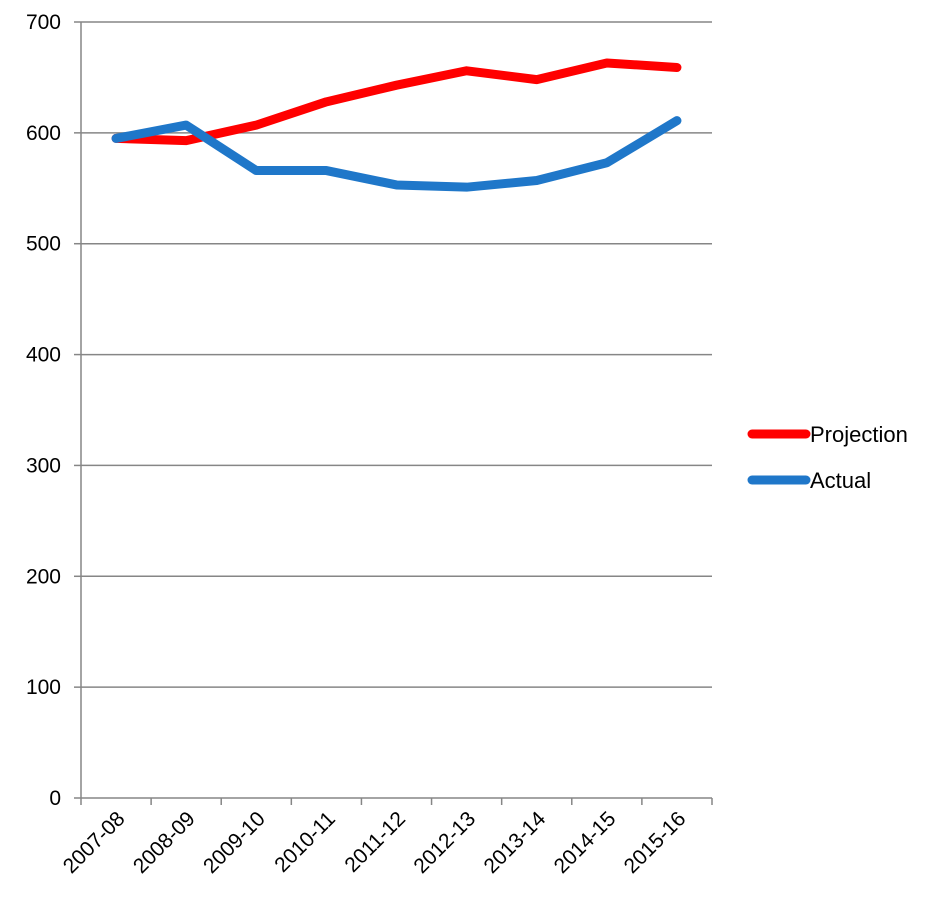 The height and width of the screenshot is (901, 931). I want to click on series-lines, so click(396, 125).